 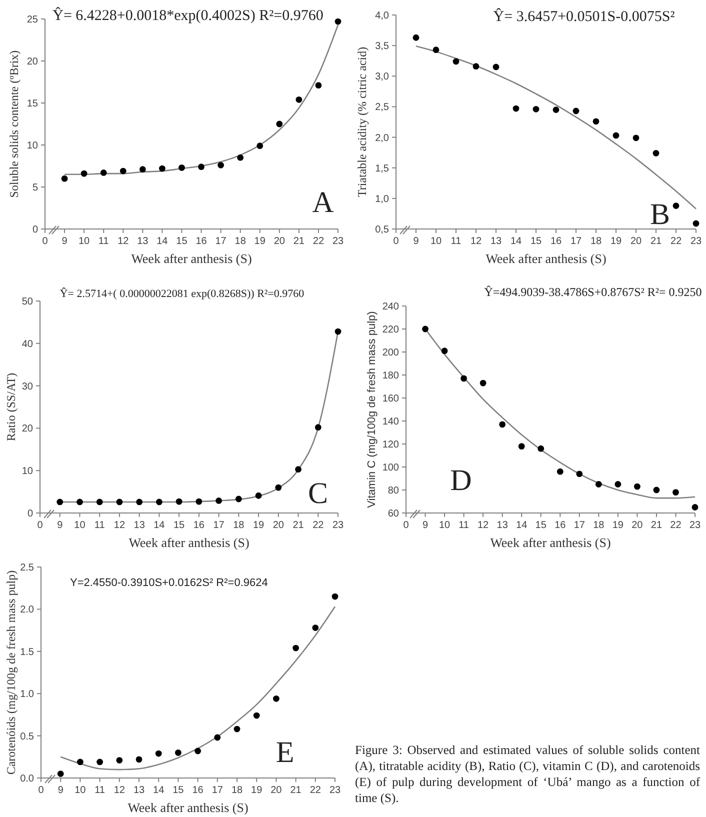 I want to click on y-axis-title: Ratio (SS/AT), so click(x=11, y=407).